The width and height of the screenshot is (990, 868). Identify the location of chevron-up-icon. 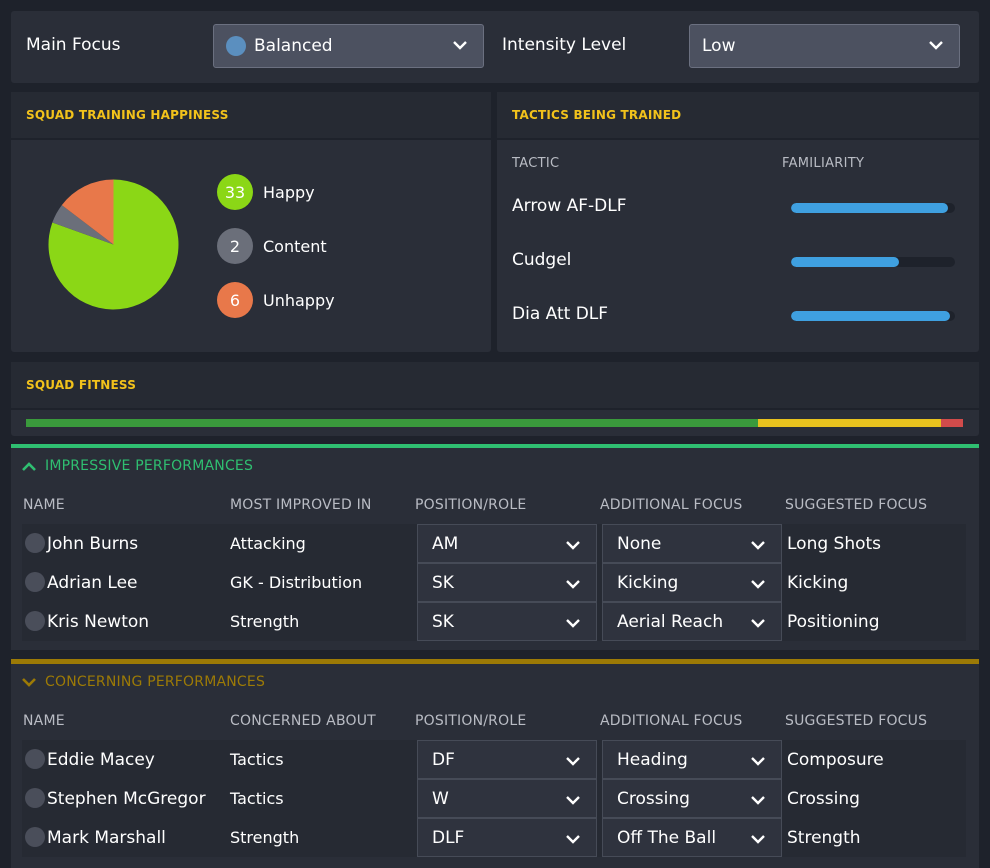
(29, 466).